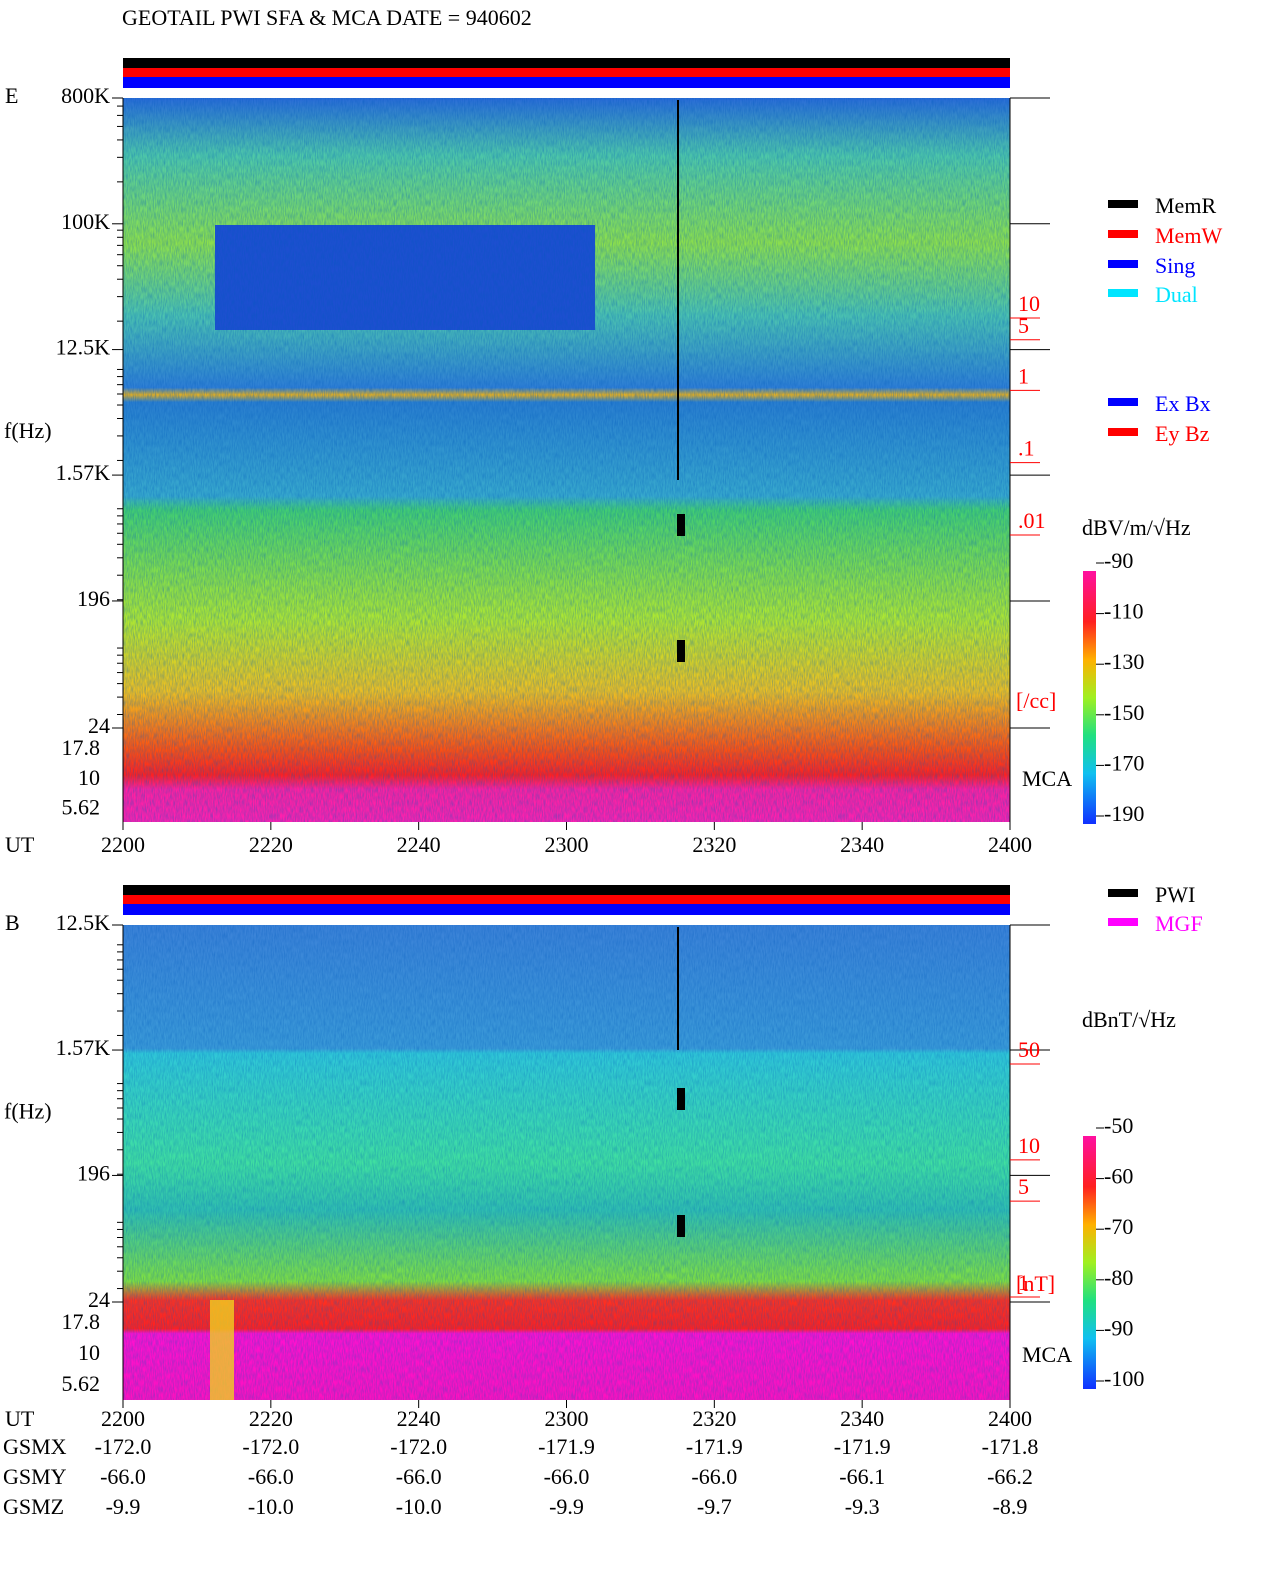  Describe the element at coordinates (93, 598) in the screenshot. I see `y-tick-label: 196` at that location.